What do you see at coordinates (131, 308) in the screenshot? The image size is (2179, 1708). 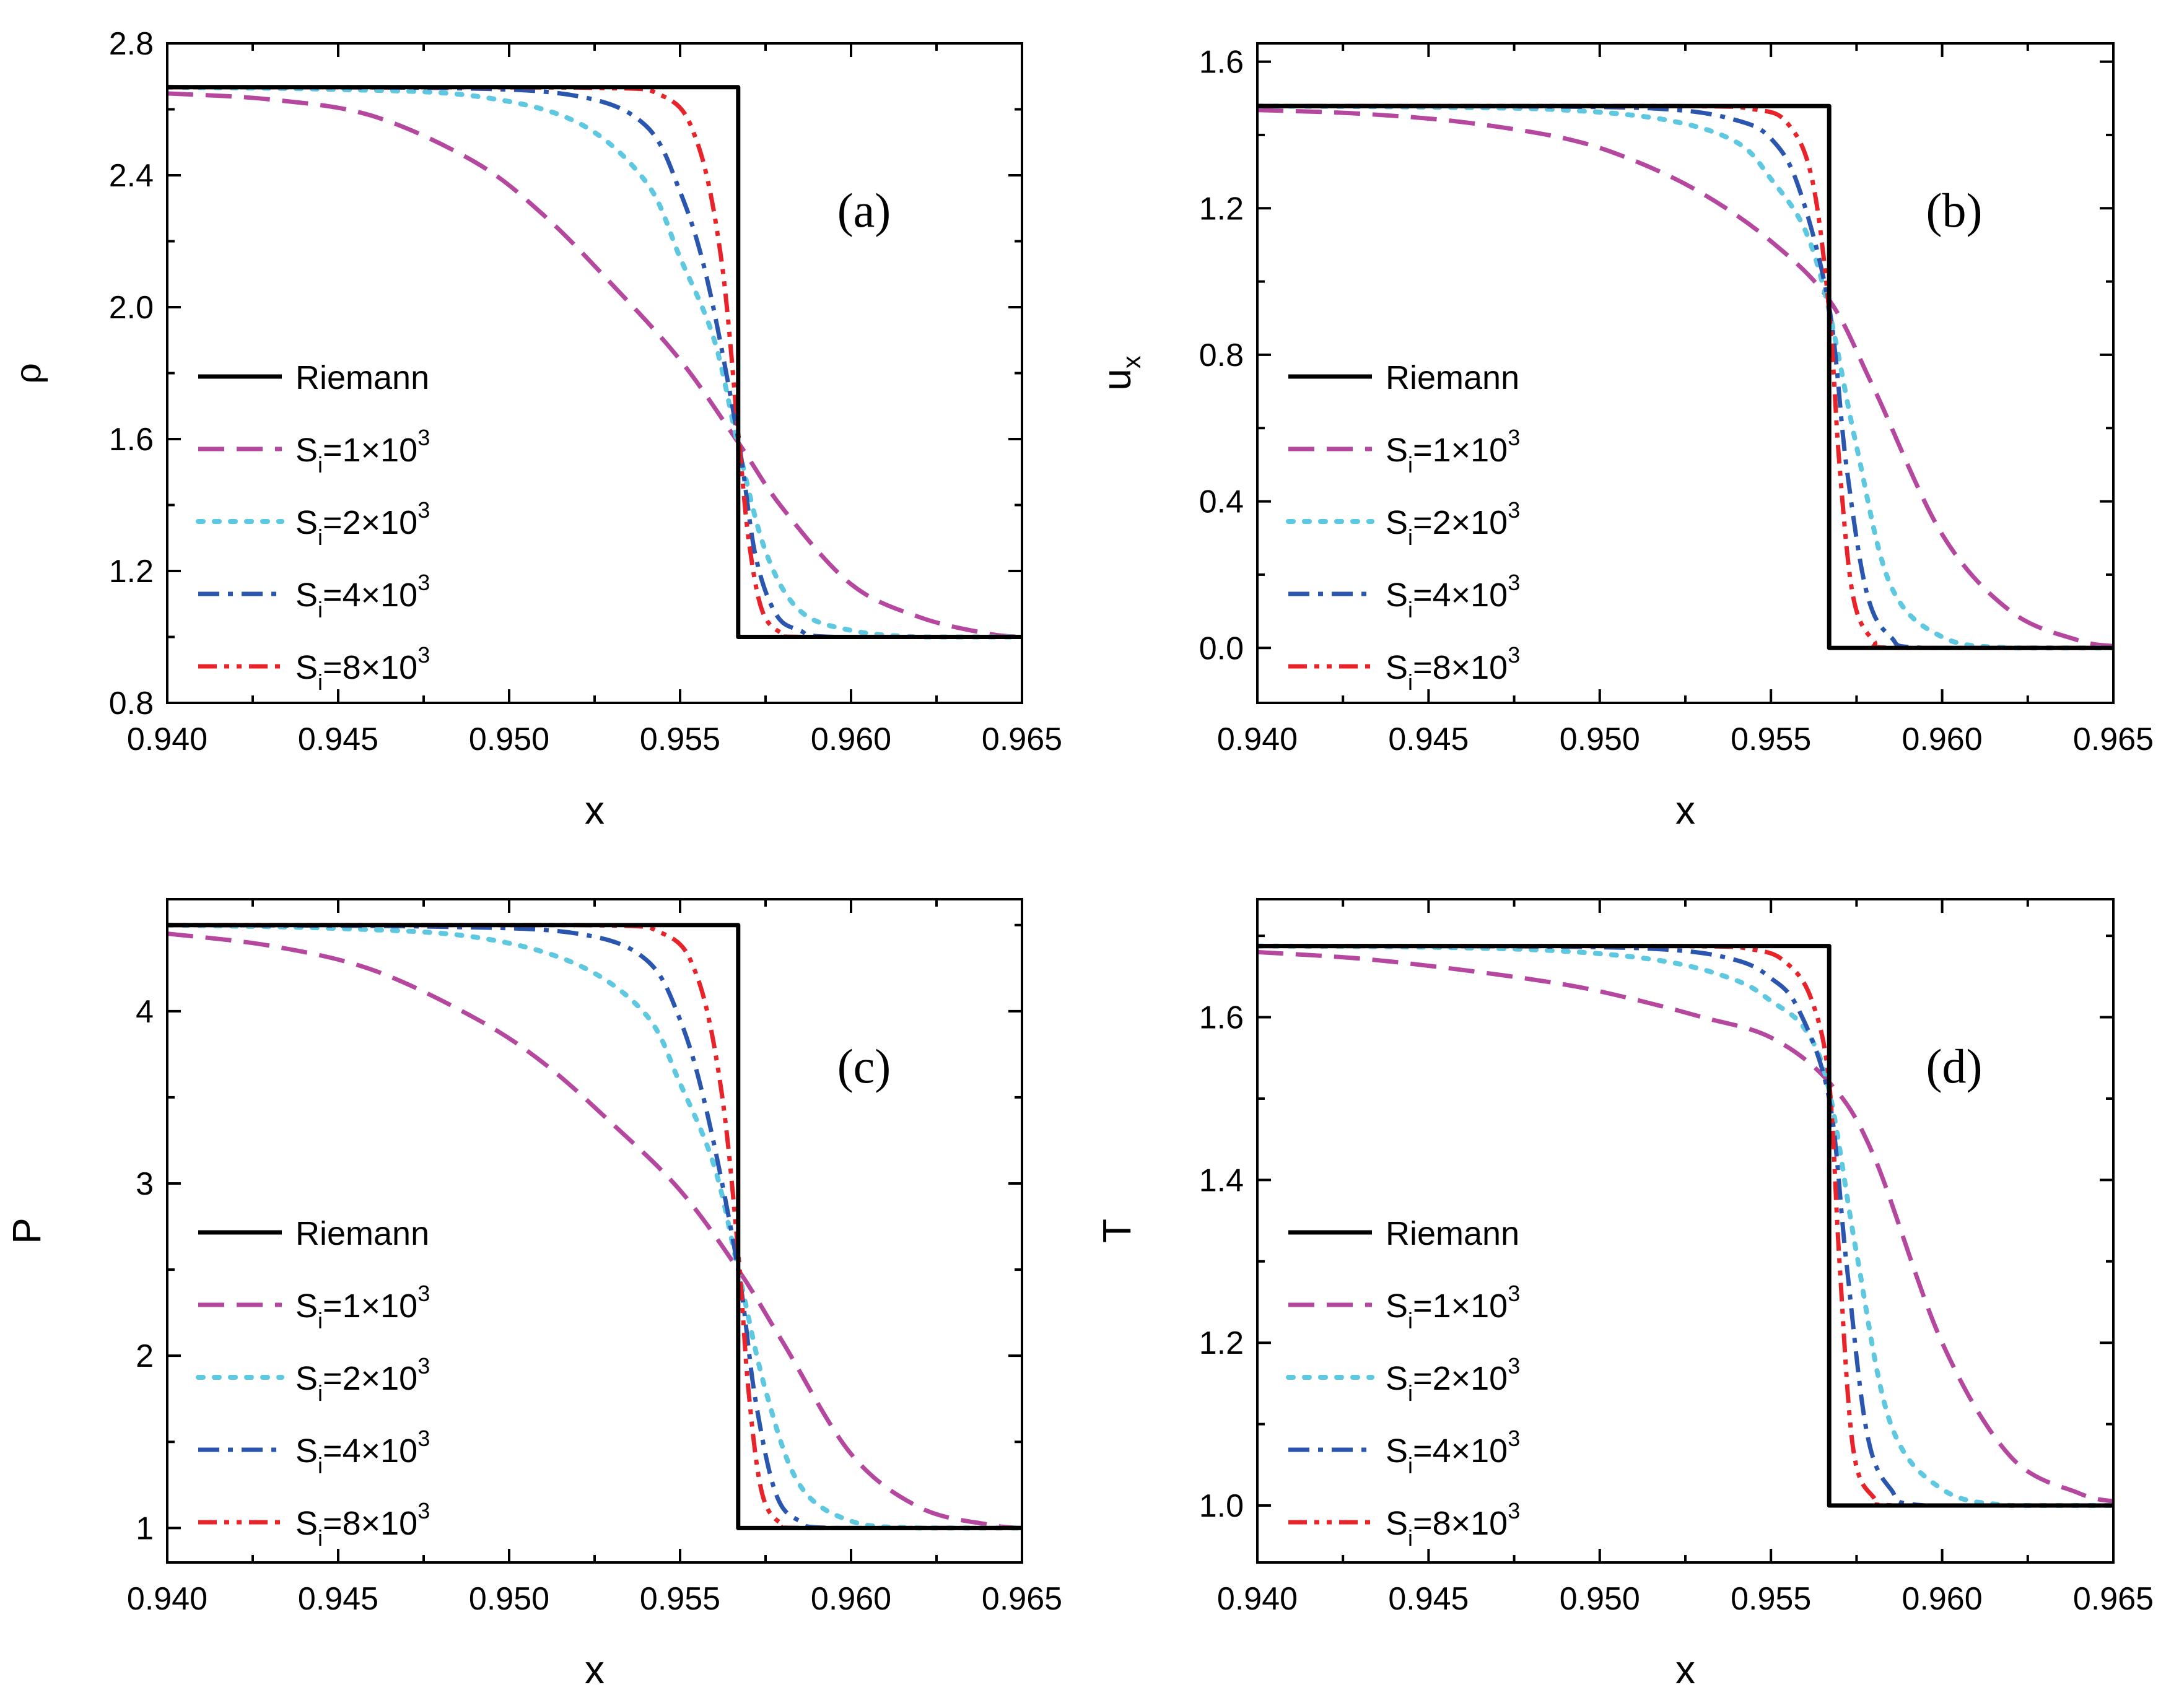 I see `y-tick-label: 2.0` at bounding box center [131, 308].